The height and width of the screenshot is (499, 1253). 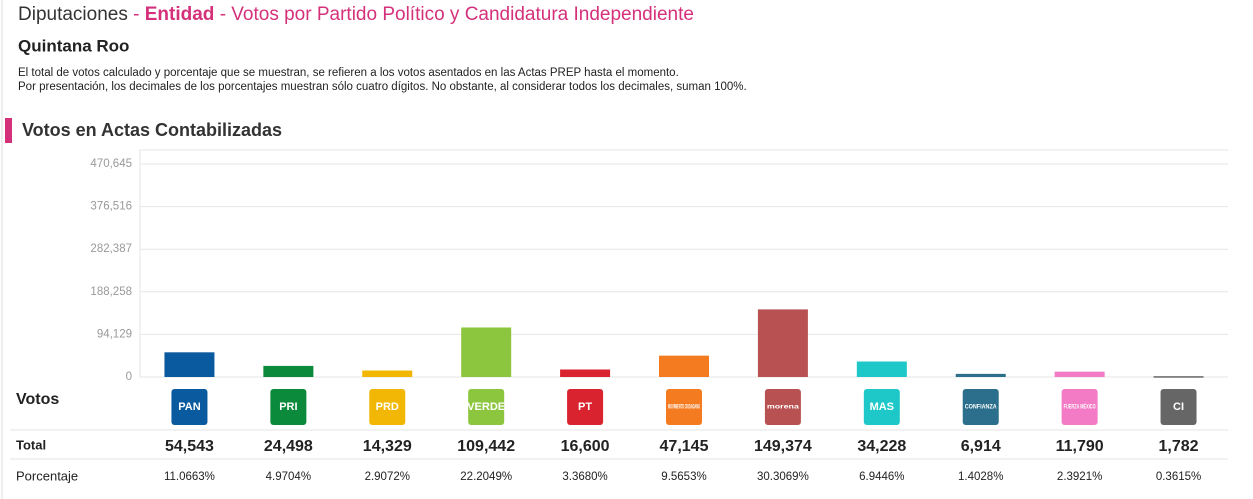 I want to click on total-value: 1,782, so click(x=1179, y=446).